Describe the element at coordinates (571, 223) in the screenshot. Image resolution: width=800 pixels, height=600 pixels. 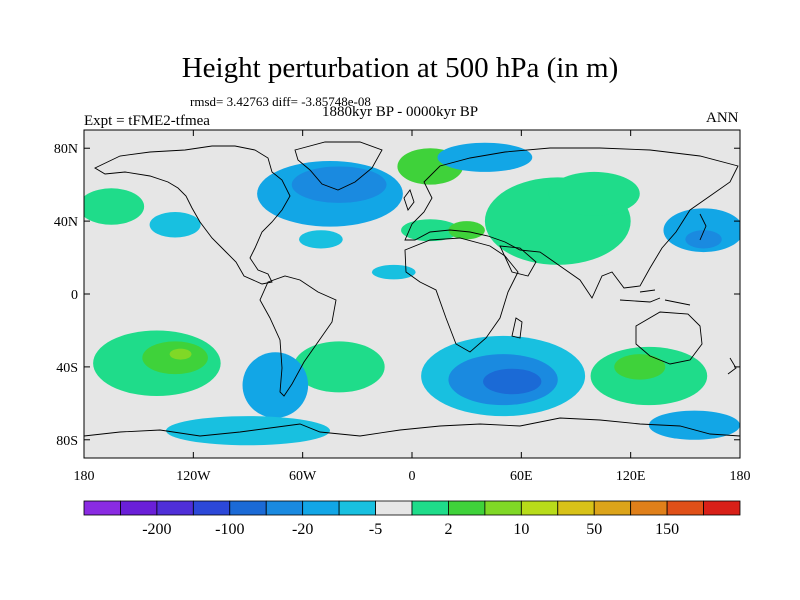
I see `coastline-eurasia` at that location.